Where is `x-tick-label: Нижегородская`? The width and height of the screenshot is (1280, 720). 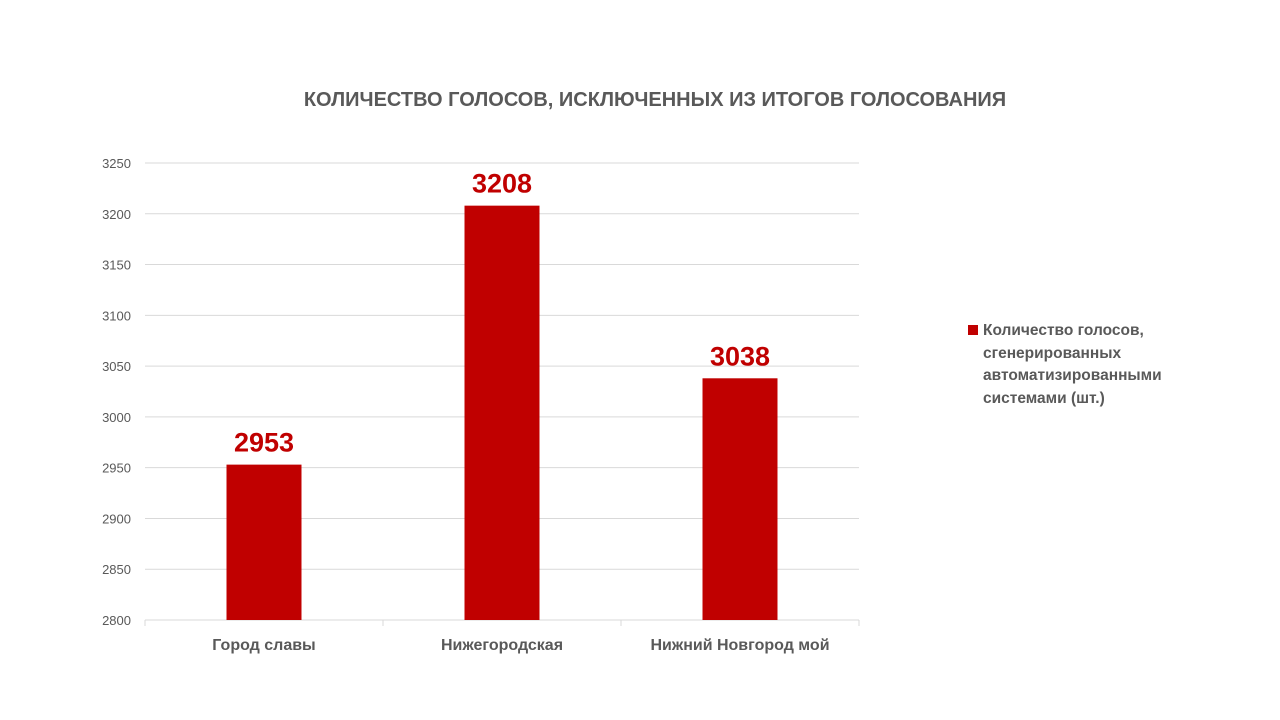
x-tick-label: Нижегородская is located at coordinates (502, 645).